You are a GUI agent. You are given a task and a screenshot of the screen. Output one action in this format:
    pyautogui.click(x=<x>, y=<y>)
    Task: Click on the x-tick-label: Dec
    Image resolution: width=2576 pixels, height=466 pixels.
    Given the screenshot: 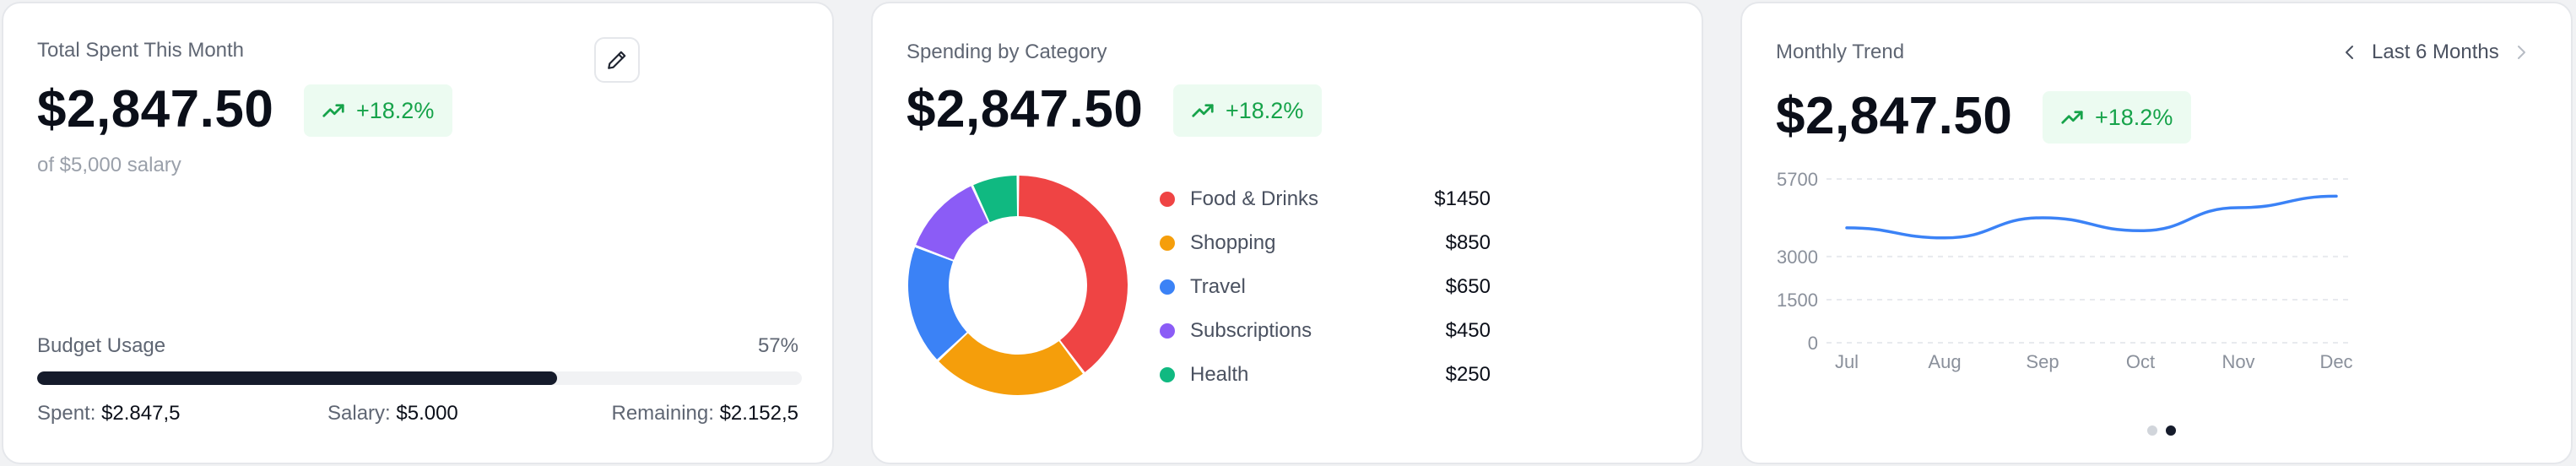 What is the action you would take?
    pyautogui.click(x=2335, y=361)
    